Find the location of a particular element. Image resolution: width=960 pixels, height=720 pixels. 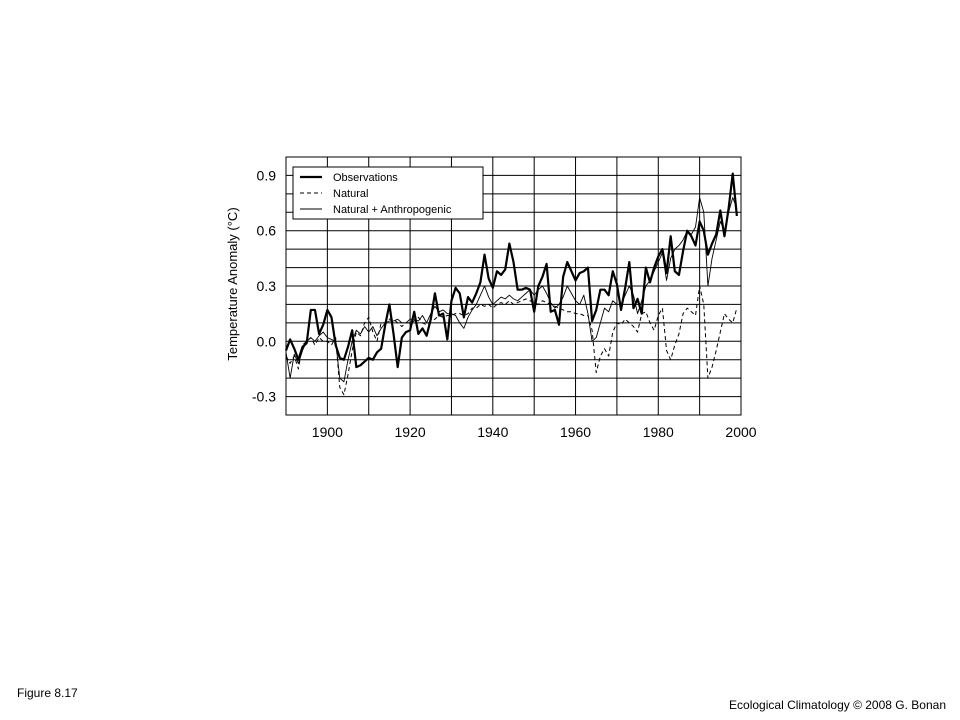

x-tick-label: 1920 is located at coordinates (410, 432).